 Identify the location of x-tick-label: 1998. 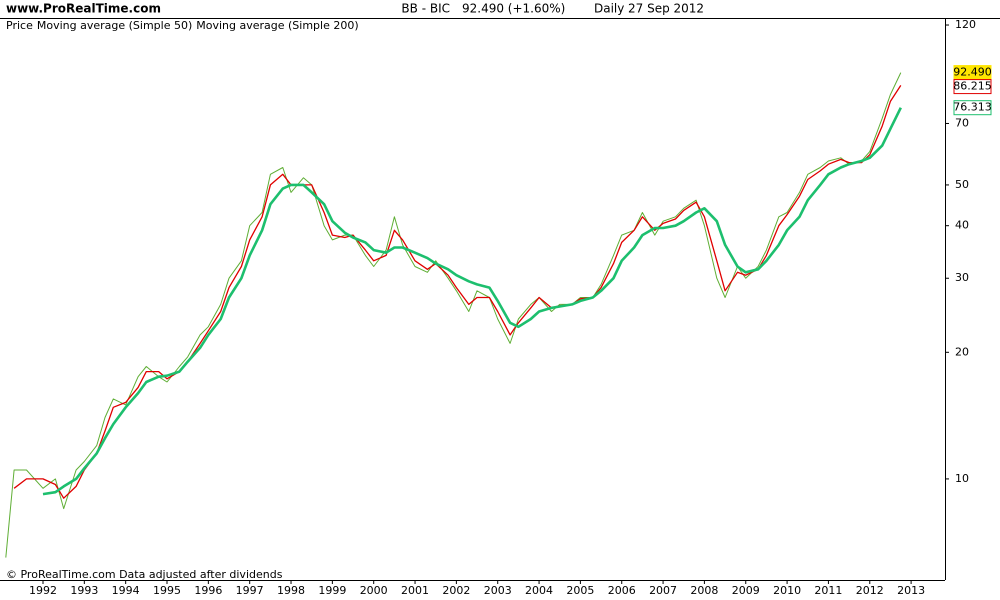
(291, 590).